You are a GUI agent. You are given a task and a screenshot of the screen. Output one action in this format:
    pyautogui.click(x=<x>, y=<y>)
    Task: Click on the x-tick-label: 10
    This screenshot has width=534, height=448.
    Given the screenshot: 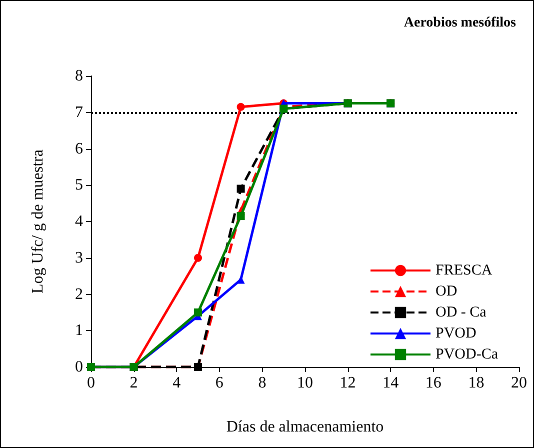 What is the action you would take?
    pyautogui.click(x=305, y=383)
    